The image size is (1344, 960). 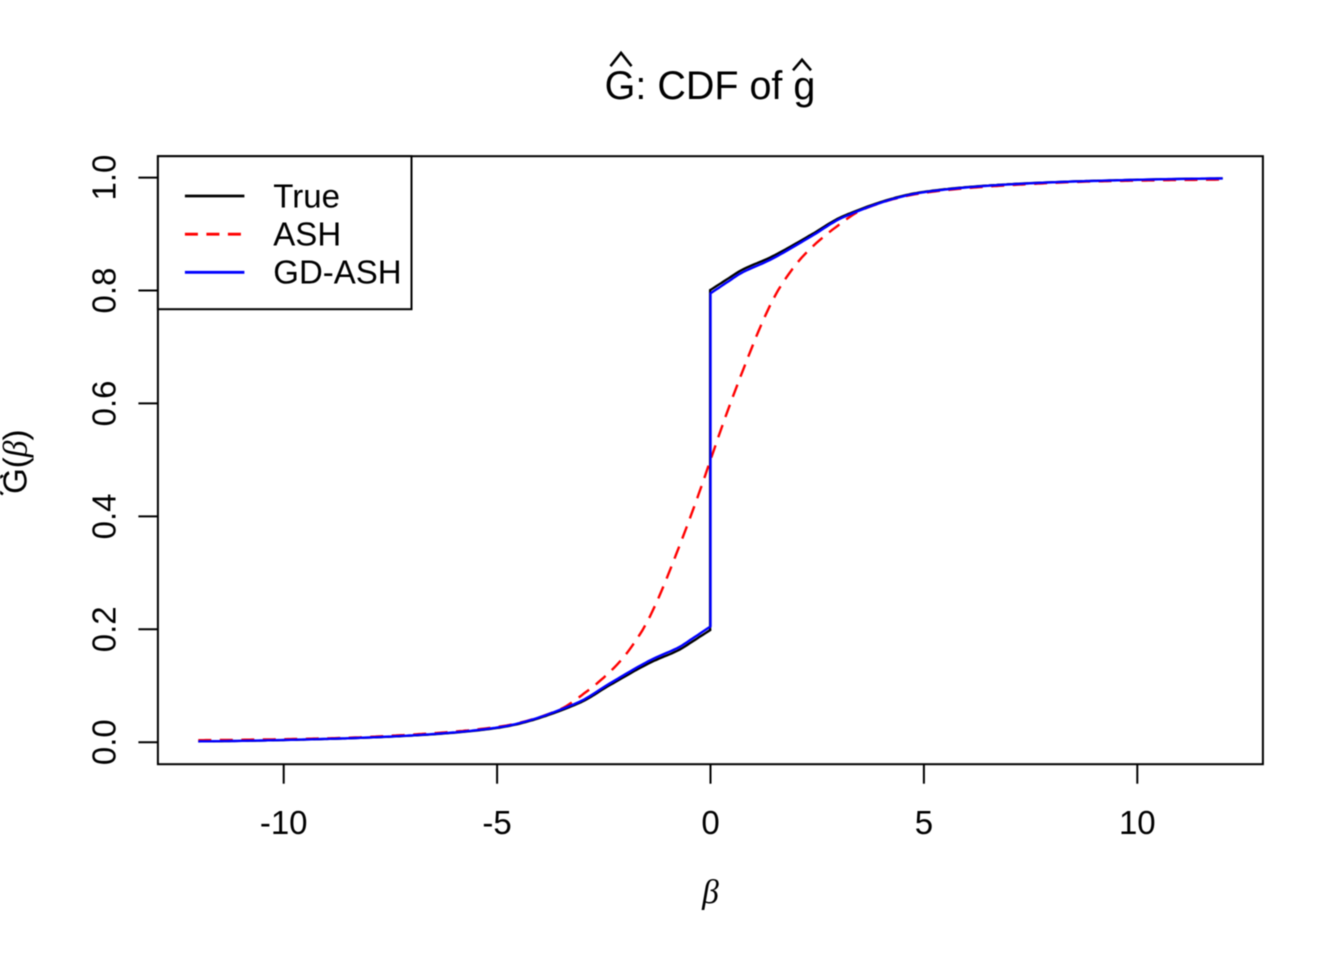 I want to click on svg-text: -5, so click(x=496, y=822).